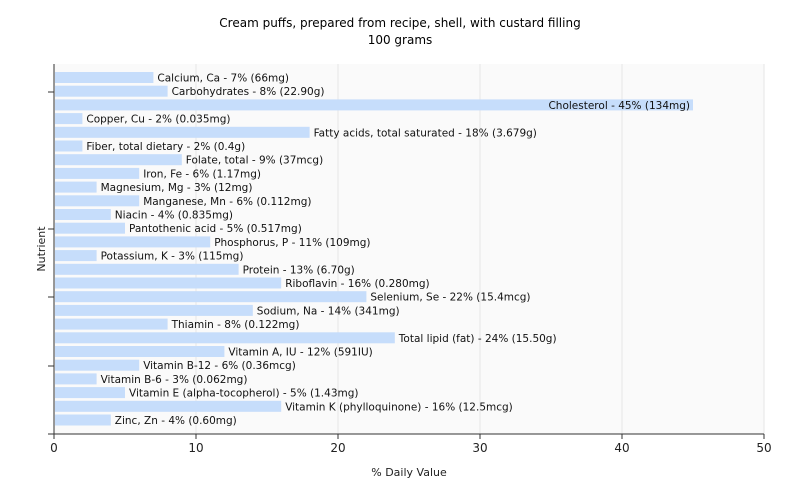 The width and height of the screenshot is (800, 500). What do you see at coordinates (227, 202) in the screenshot?
I see `bar-label: Manganese, Mn - 6% (0.112mg)` at bounding box center [227, 202].